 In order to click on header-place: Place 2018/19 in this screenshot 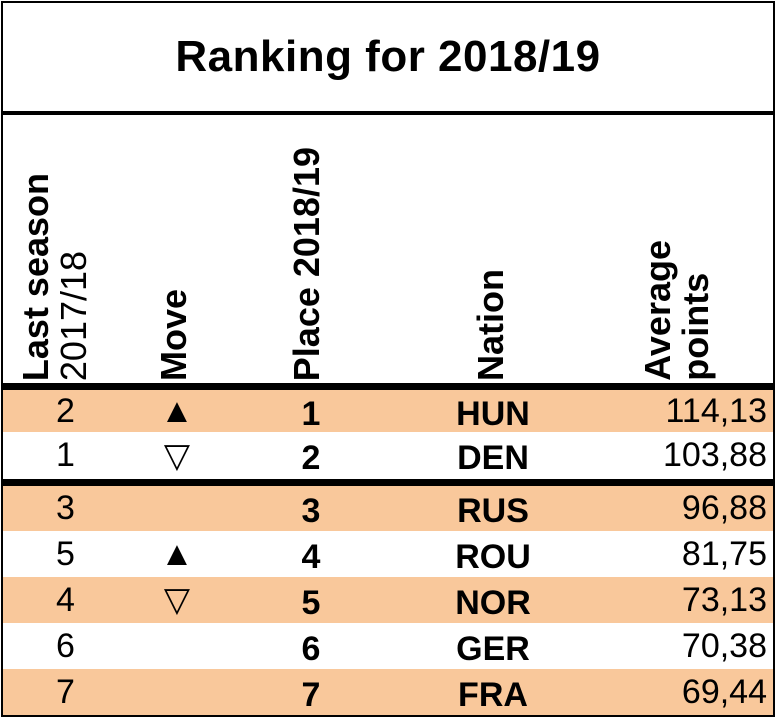, I will do `click(306, 263)`.